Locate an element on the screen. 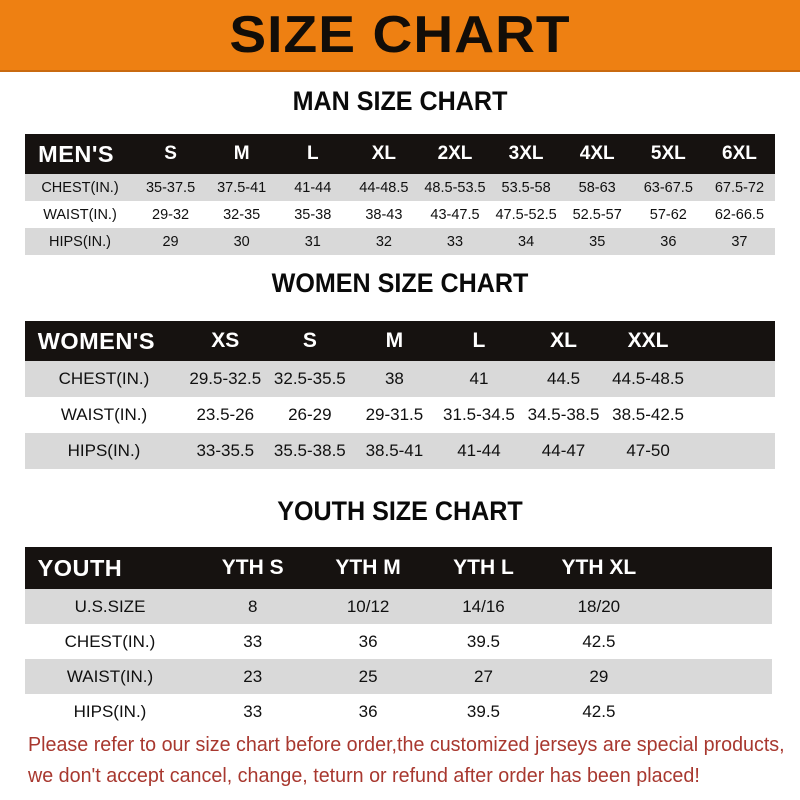 The image size is (800, 800). table-cell: 44.5 is located at coordinates (563, 378).